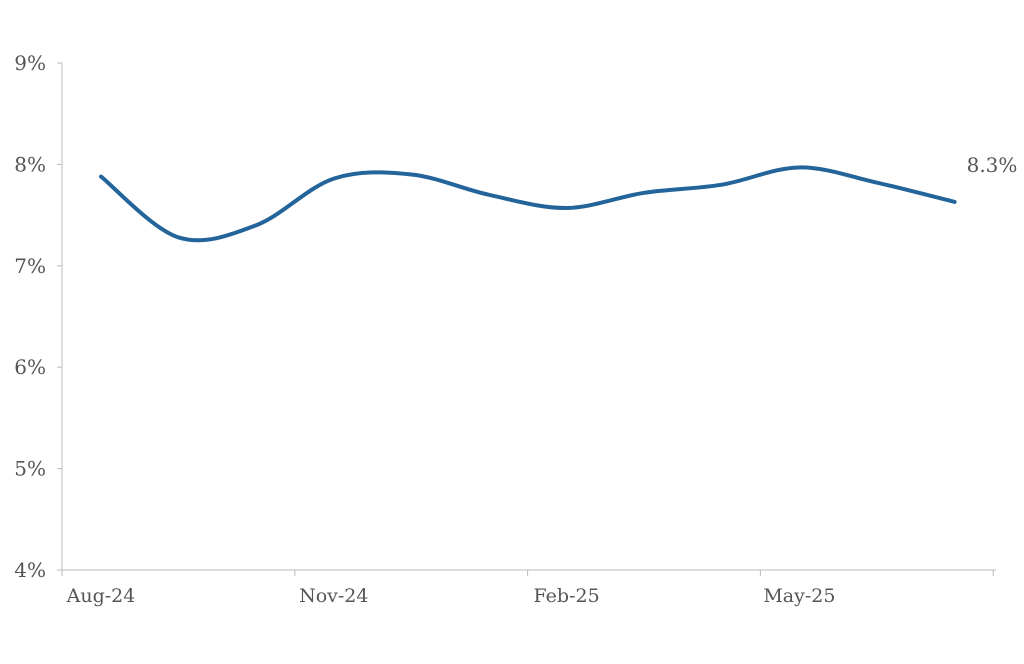 Image resolution: width=1024 pixels, height=664 pixels. Describe the element at coordinates (333, 596) in the screenshot. I see `x-tick-label: Nov-24` at that location.